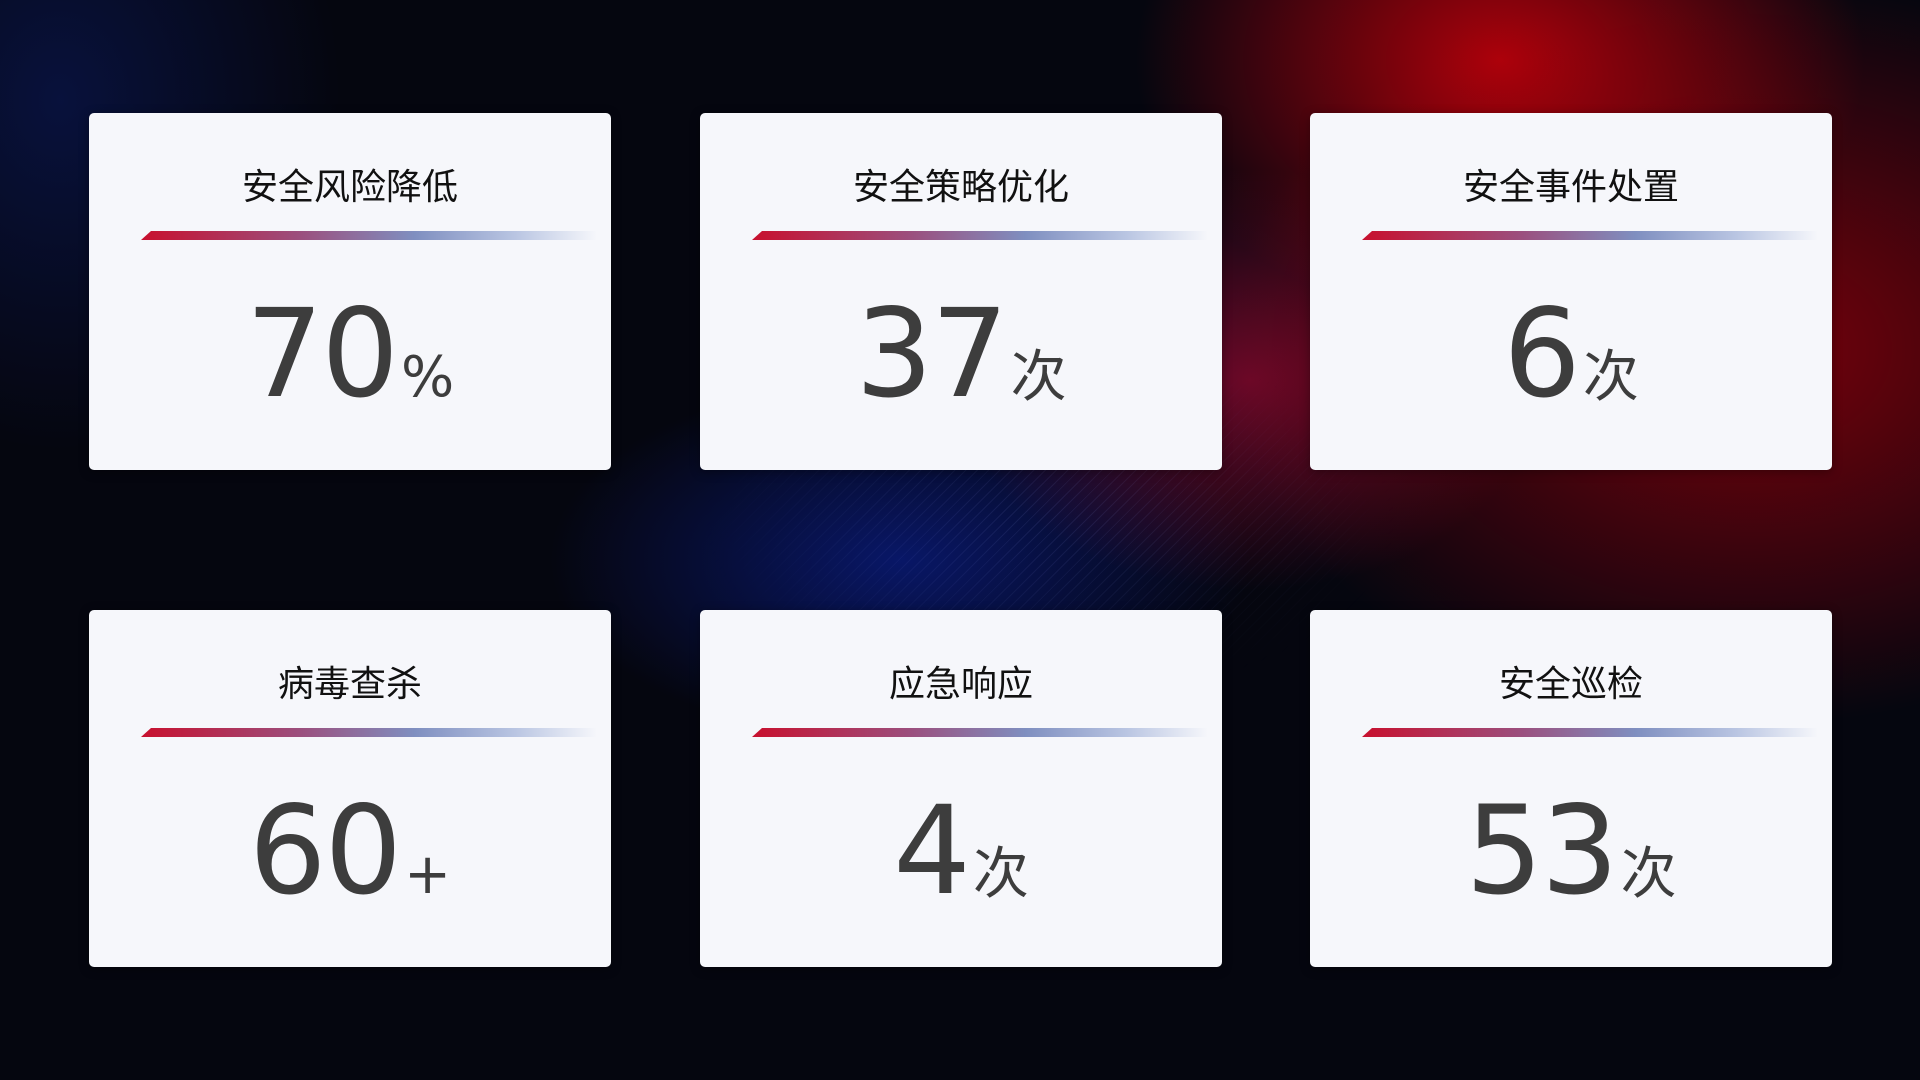 The image size is (1920, 1080). What do you see at coordinates (428, 377) in the screenshot?
I see `stat-unit: %` at bounding box center [428, 377].